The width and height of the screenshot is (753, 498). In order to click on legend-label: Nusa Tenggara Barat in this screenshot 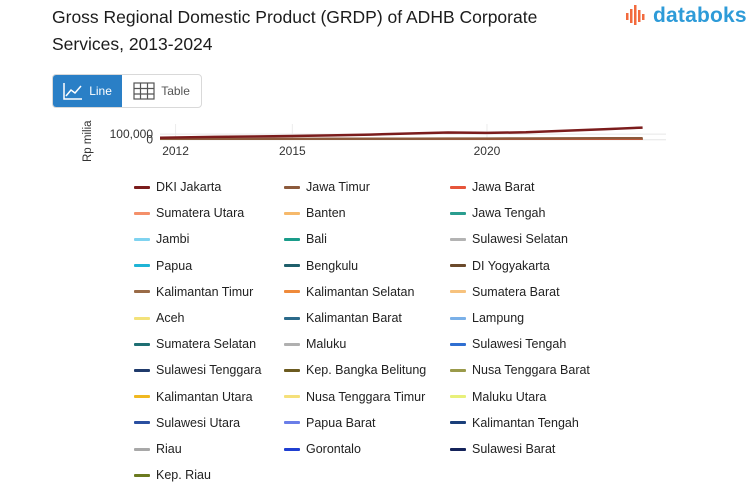, I will do `click(531, 370)`.